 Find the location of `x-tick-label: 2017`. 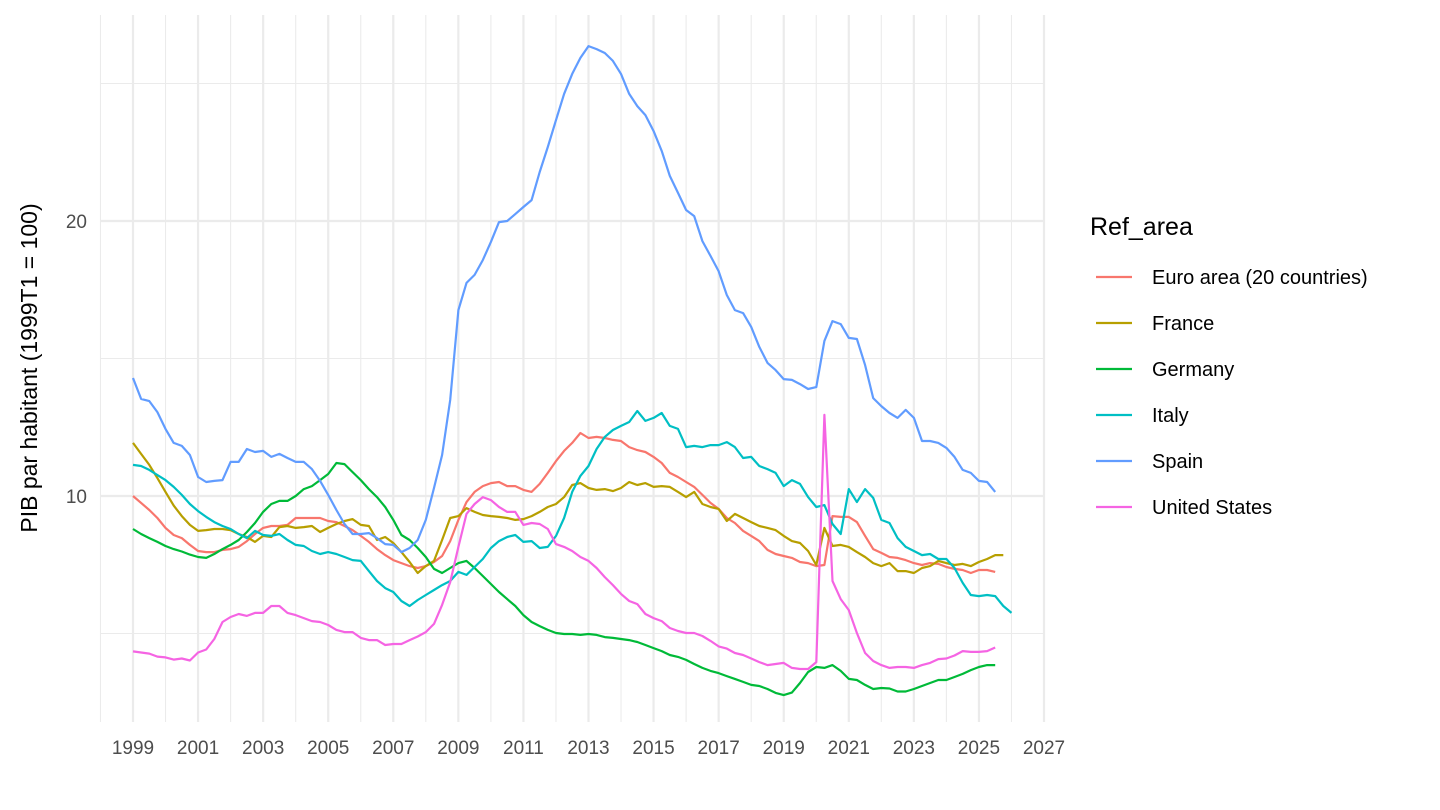

x-tick-label: 2017 is located at coordinates (719, 748).